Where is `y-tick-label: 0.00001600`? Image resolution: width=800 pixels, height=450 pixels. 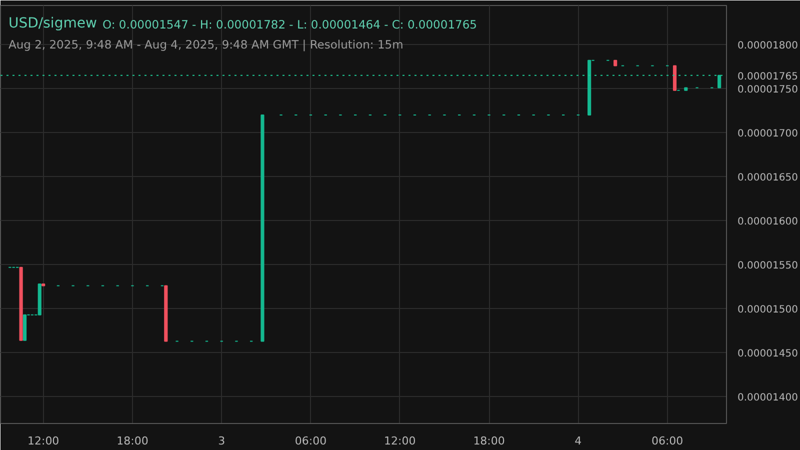
y-tick-label: 0.00001600 is located at coordinates (768, 222).